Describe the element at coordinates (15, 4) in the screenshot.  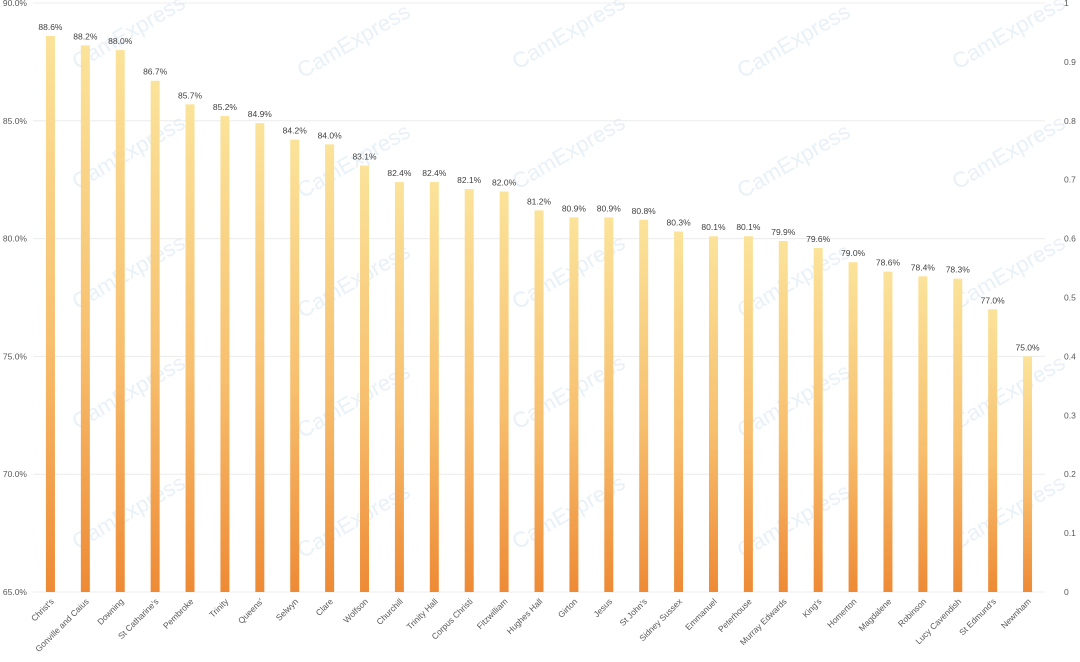
I see `y-tick-label: 90.0%` at that location.